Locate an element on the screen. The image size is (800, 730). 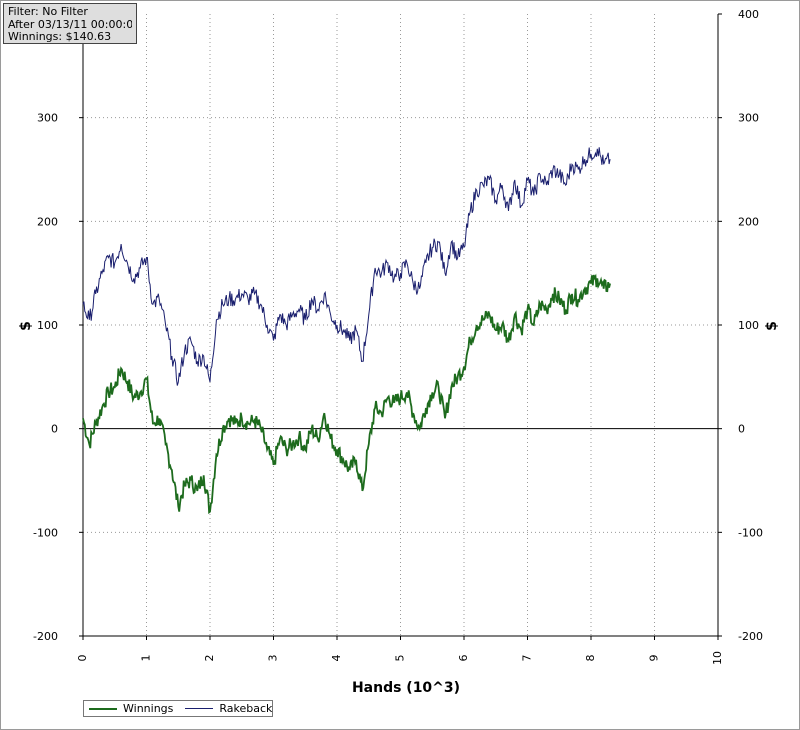
y-tick-label-right: 200 is located at coordinates (748, 221).